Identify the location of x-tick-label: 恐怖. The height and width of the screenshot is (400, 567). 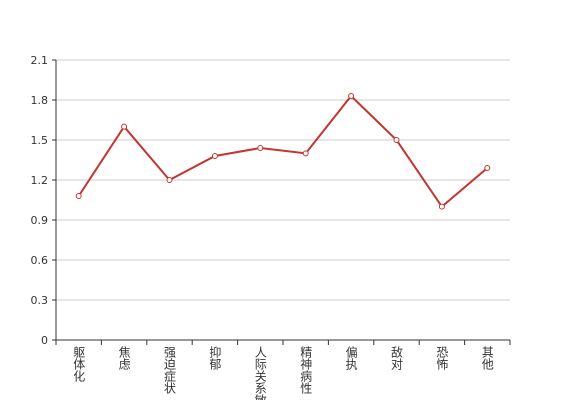
(442, 358).